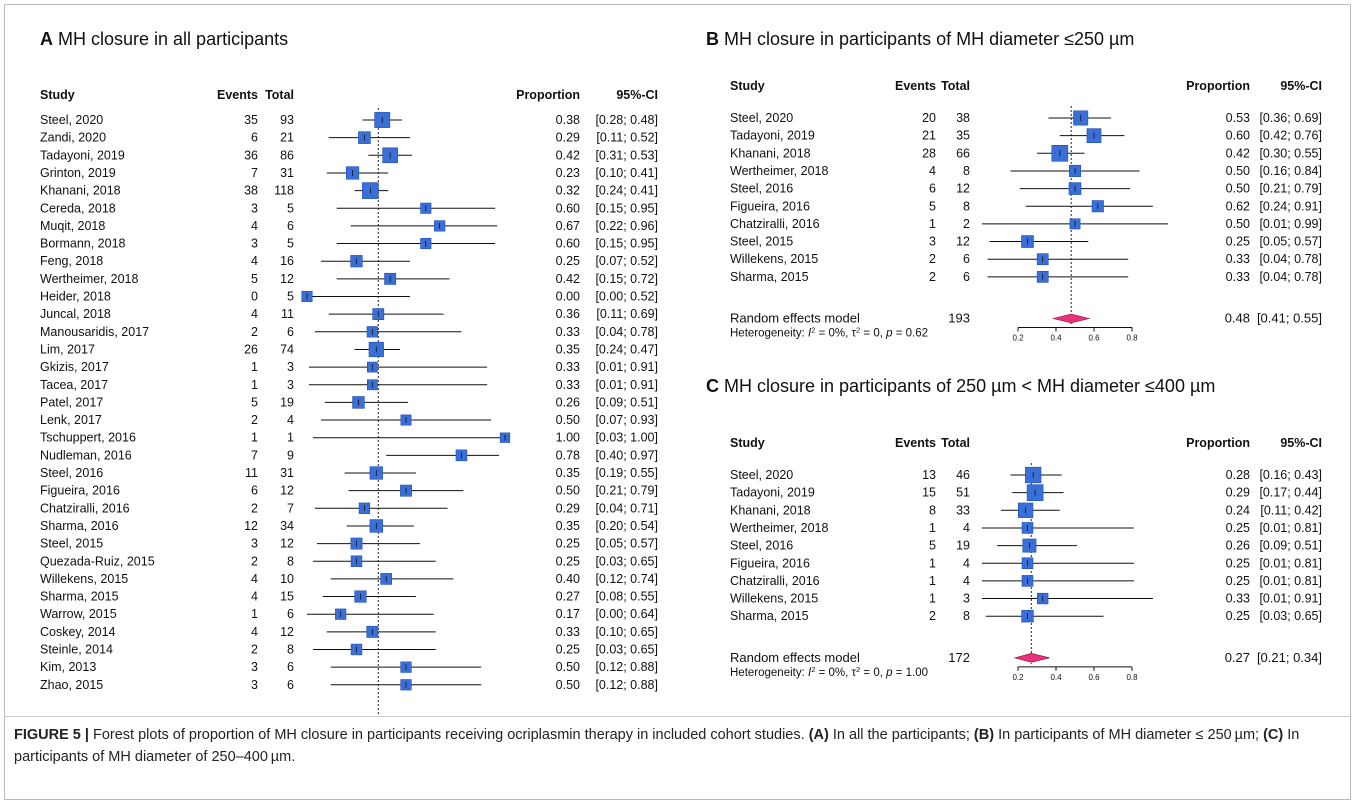 The width and height of the screenshot is (1355, 804). What do you see at coordinates (568, 314) in the screenshot?
I see `proportion-value: 0.36` at bounding box center [568, 314].